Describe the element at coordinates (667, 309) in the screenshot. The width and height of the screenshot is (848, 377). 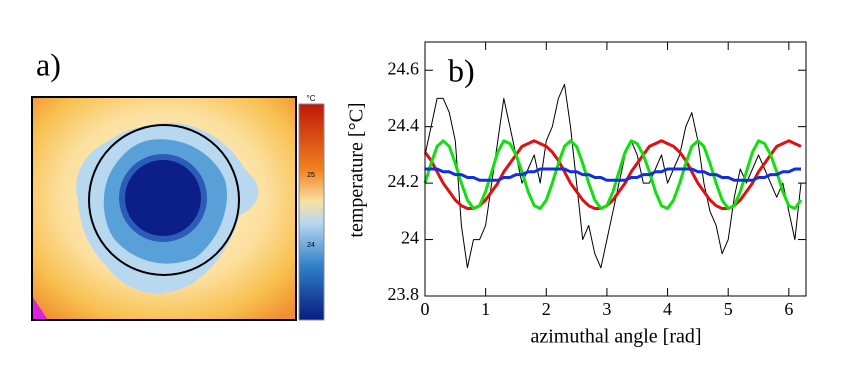
I see `x-tick-label: 4` at that location.